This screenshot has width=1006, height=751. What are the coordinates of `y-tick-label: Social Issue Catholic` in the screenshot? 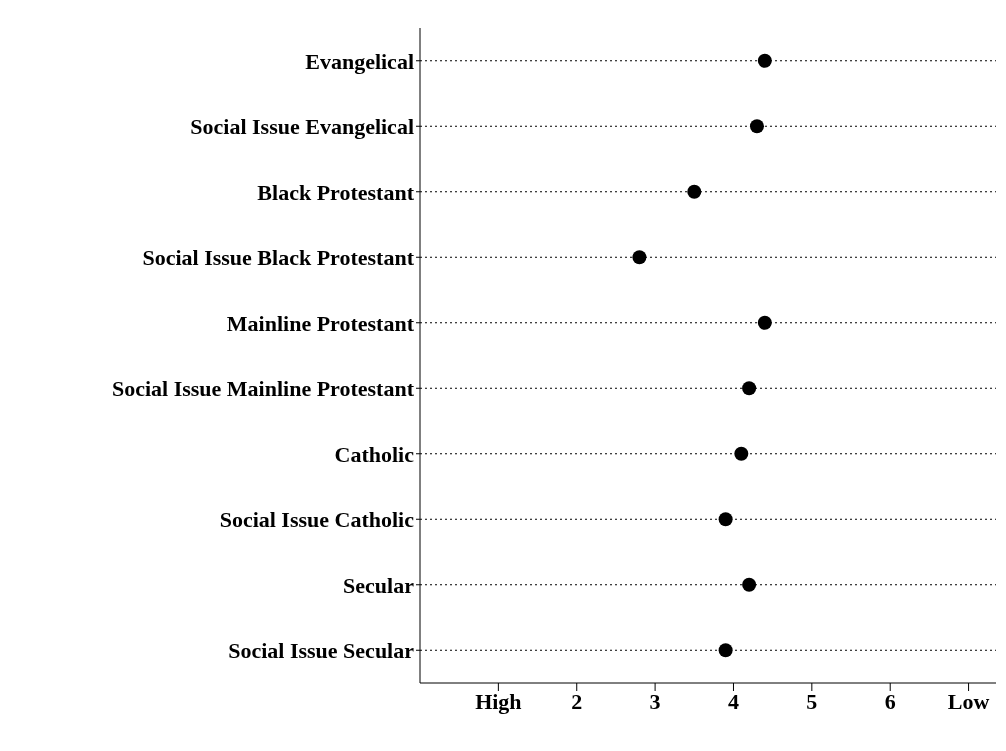 It's located at (317, 520).